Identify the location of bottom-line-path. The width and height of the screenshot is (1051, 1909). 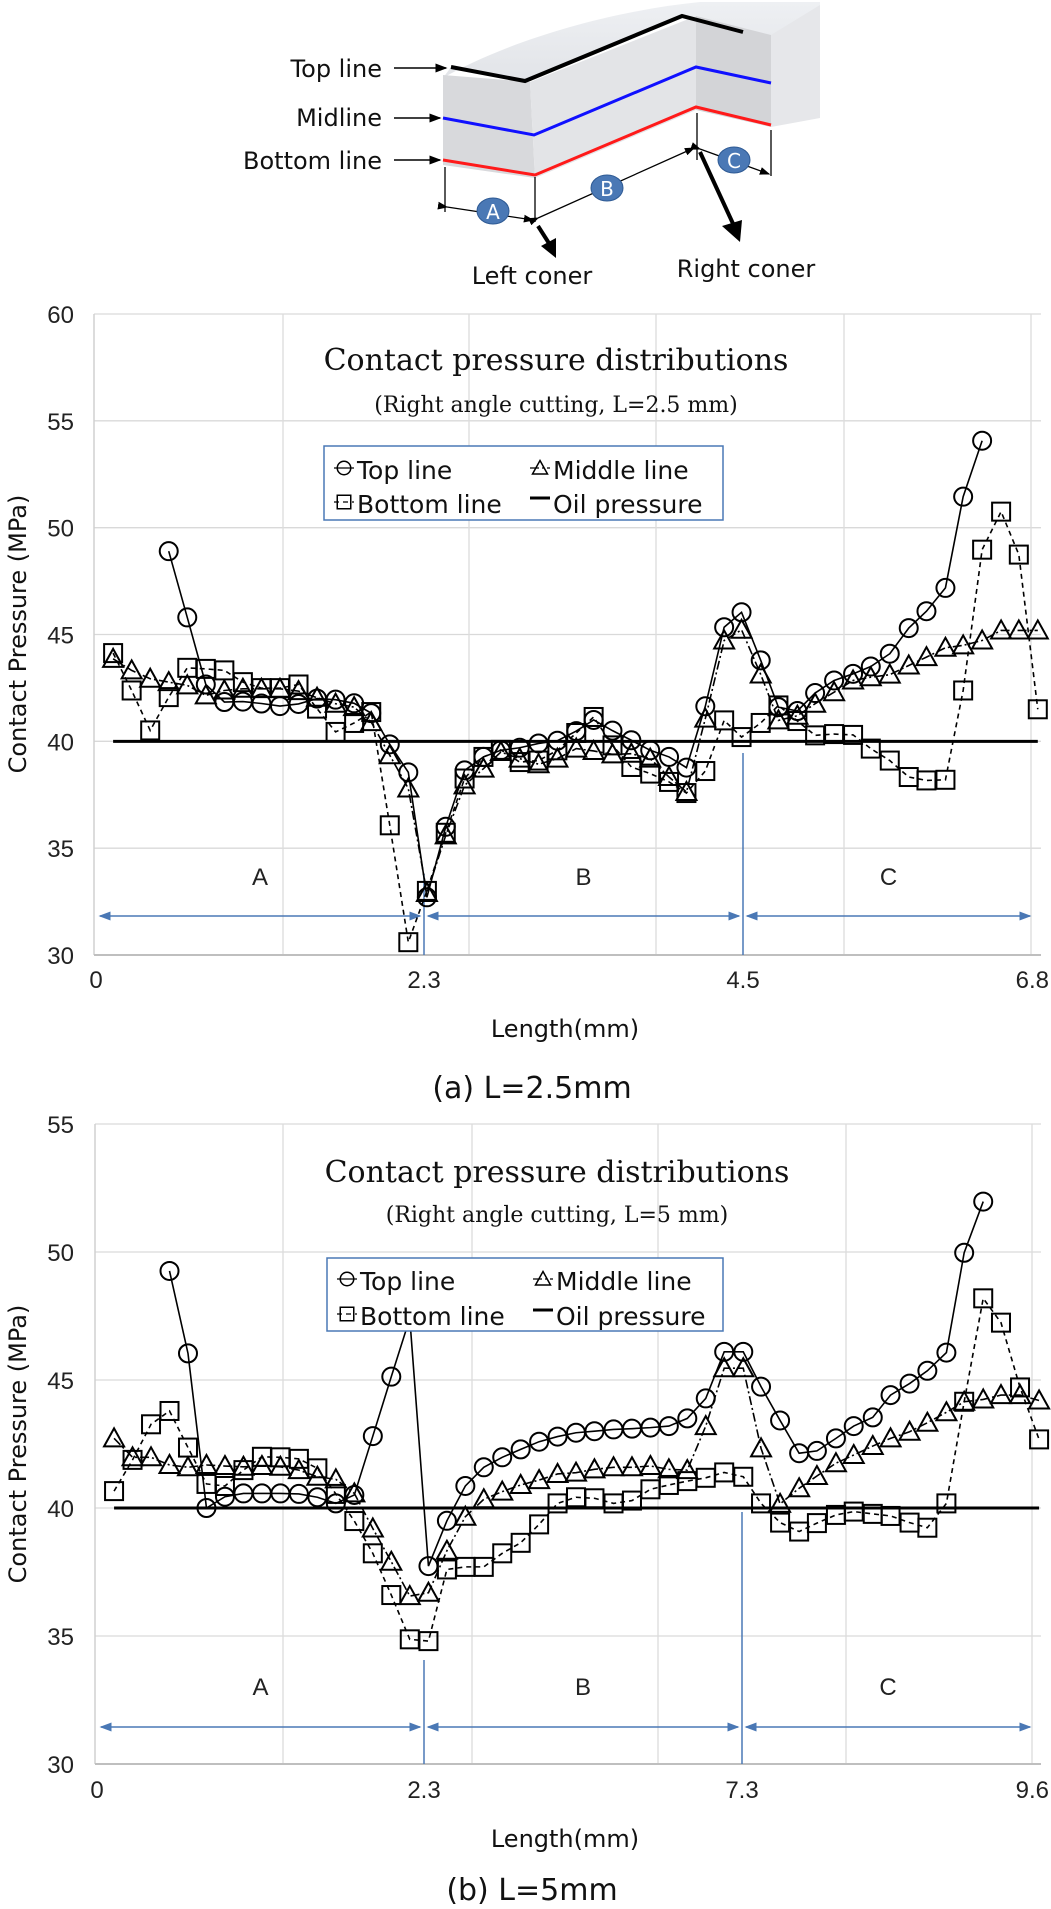
(607, 141).